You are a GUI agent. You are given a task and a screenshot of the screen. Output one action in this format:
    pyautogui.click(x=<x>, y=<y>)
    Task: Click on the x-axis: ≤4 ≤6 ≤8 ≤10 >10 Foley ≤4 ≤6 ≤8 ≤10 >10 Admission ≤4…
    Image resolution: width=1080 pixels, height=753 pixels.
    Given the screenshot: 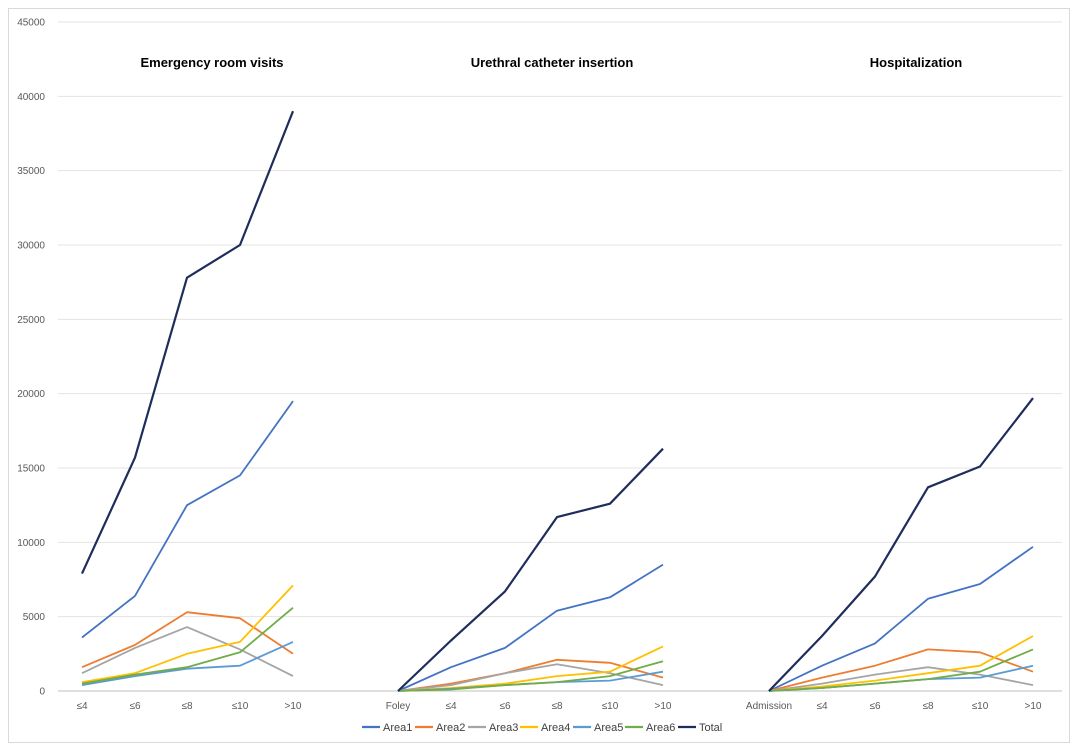 What is the action you would take?
    pyautogui.click(x=558, y=706)
    